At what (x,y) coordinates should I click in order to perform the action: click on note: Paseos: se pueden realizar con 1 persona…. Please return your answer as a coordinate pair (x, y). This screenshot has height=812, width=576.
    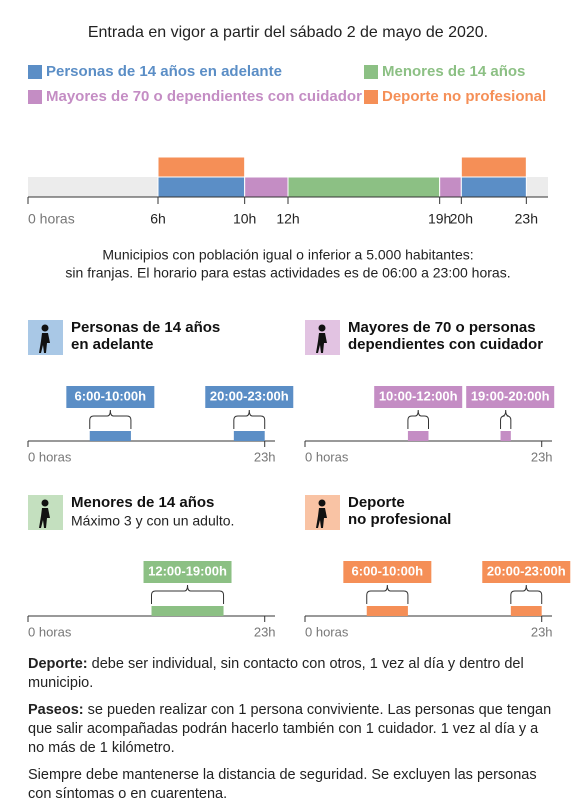
    Looking at the image, I should click on (292, 729).